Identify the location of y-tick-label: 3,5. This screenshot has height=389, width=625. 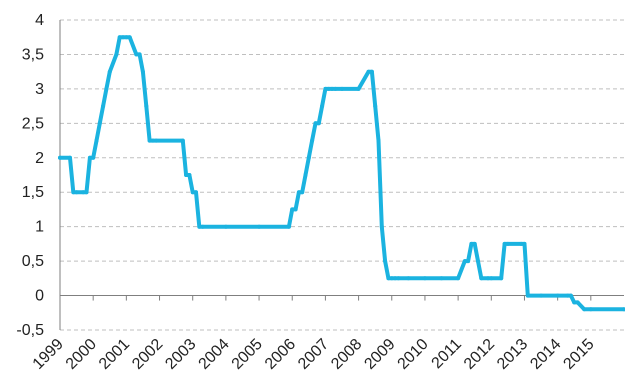
(33, 54).